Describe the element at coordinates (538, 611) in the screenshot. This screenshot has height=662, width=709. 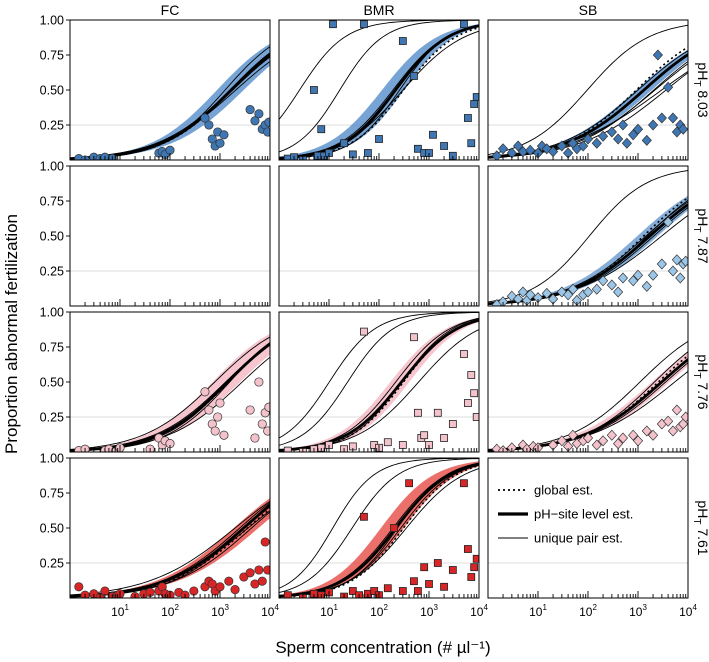
I see `x-tick-label-0: 10¹` at that location.